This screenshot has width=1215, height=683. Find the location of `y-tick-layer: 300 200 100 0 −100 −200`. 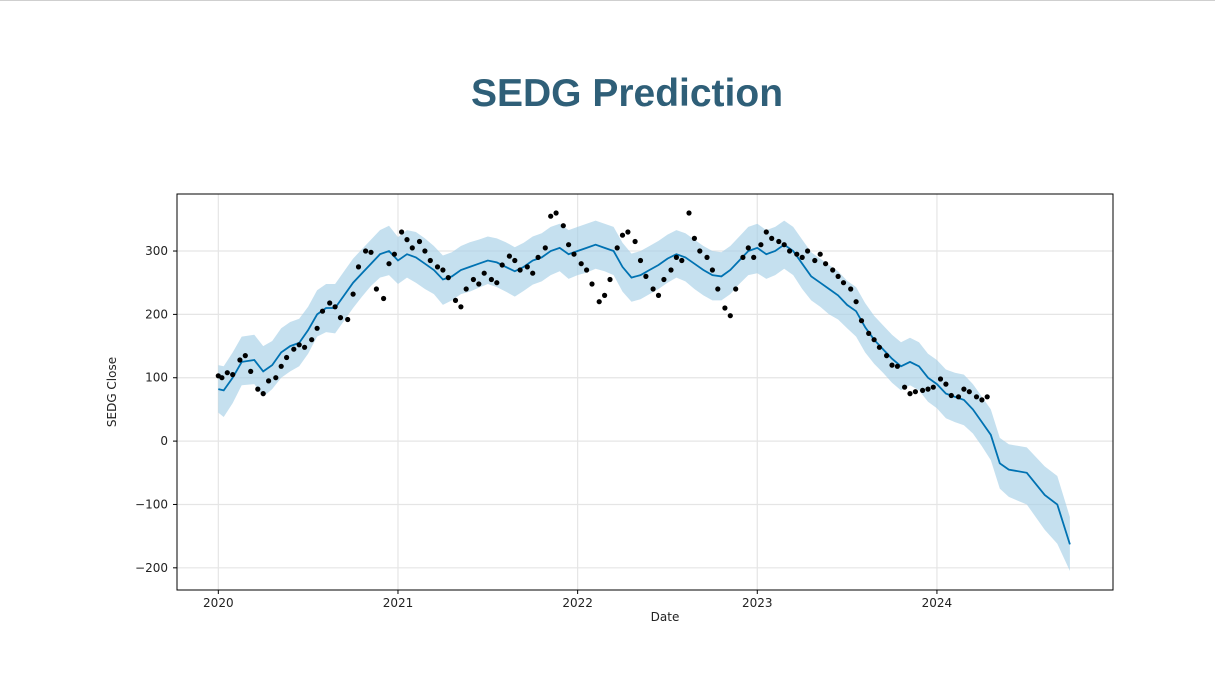

y-tick-layer: 300 200 100 0 −100 −200 is located at coordinates (156, 409).